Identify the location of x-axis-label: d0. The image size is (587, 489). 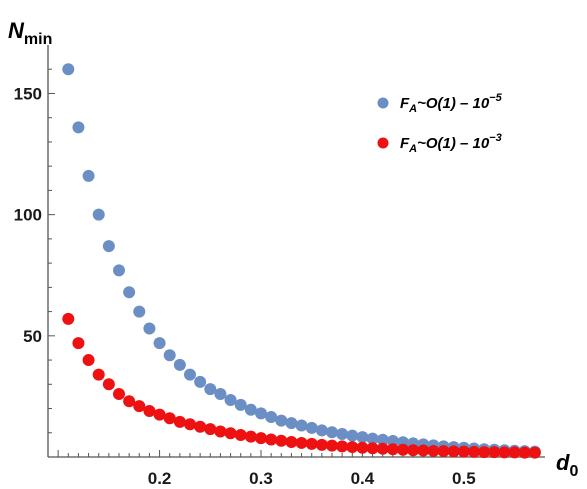
(567, 465).